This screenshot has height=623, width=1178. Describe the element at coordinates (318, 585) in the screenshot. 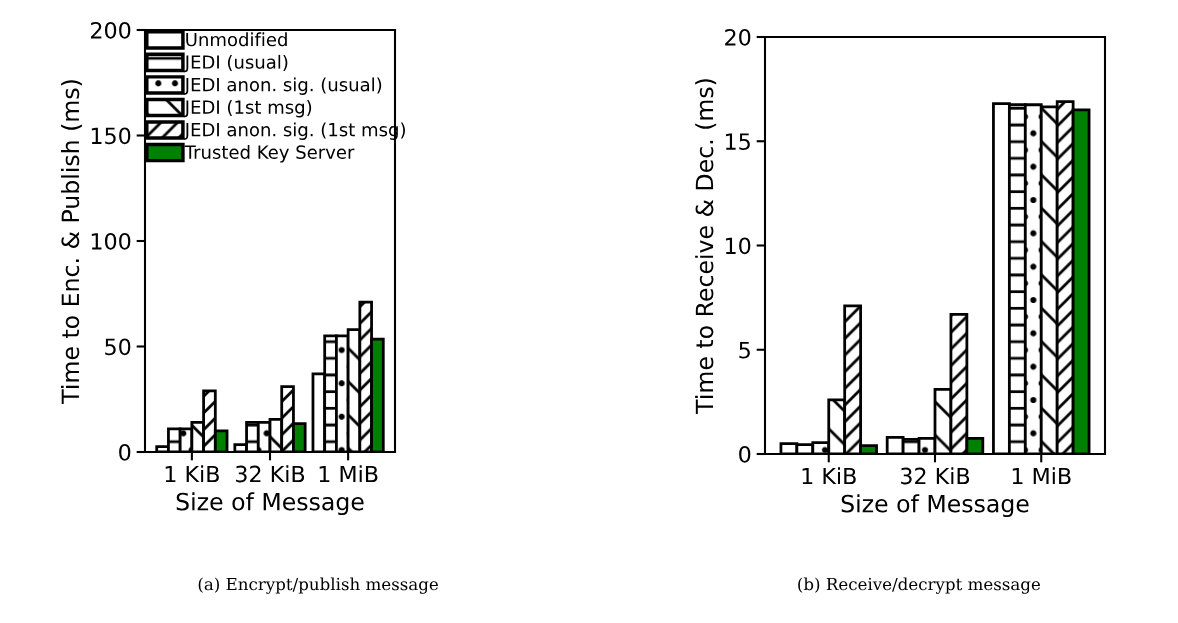

I see `text: (a) Encrypt/publish message` at that location.